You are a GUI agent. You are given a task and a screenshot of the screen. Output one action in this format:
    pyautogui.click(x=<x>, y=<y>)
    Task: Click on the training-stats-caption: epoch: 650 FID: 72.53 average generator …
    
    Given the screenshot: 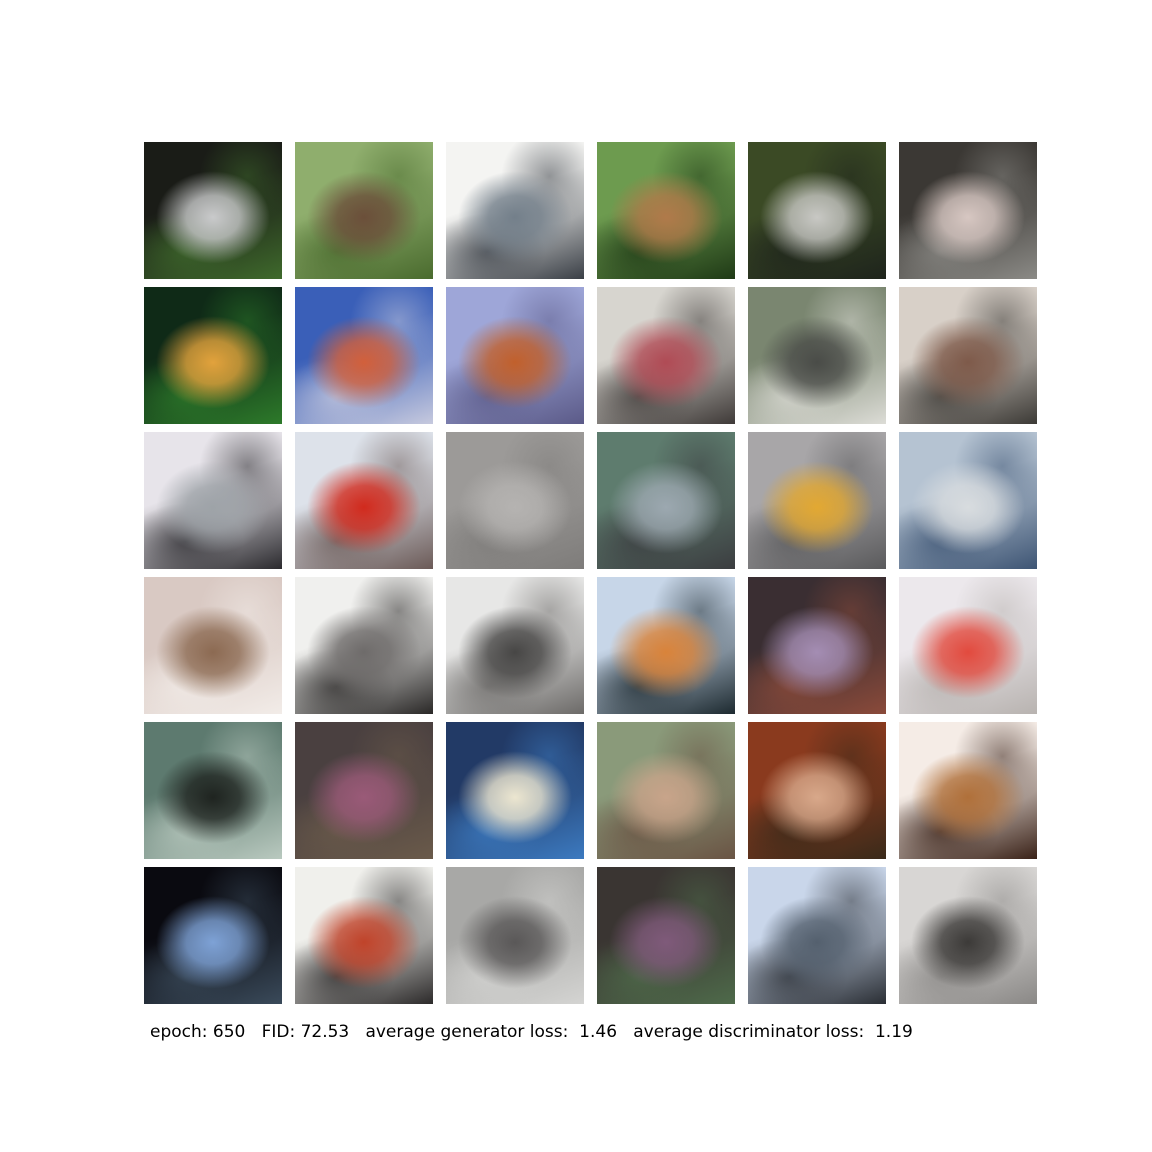 What is the action you would take?
    pyautogui.click(x=531, y=1032)
    